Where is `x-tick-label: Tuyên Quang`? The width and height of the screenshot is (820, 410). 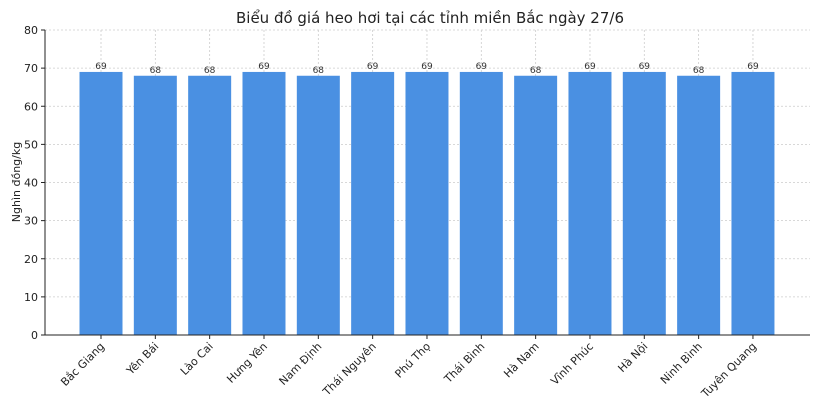 x-tick-label: Tuyên Quang is located at coordinates (728, 370).